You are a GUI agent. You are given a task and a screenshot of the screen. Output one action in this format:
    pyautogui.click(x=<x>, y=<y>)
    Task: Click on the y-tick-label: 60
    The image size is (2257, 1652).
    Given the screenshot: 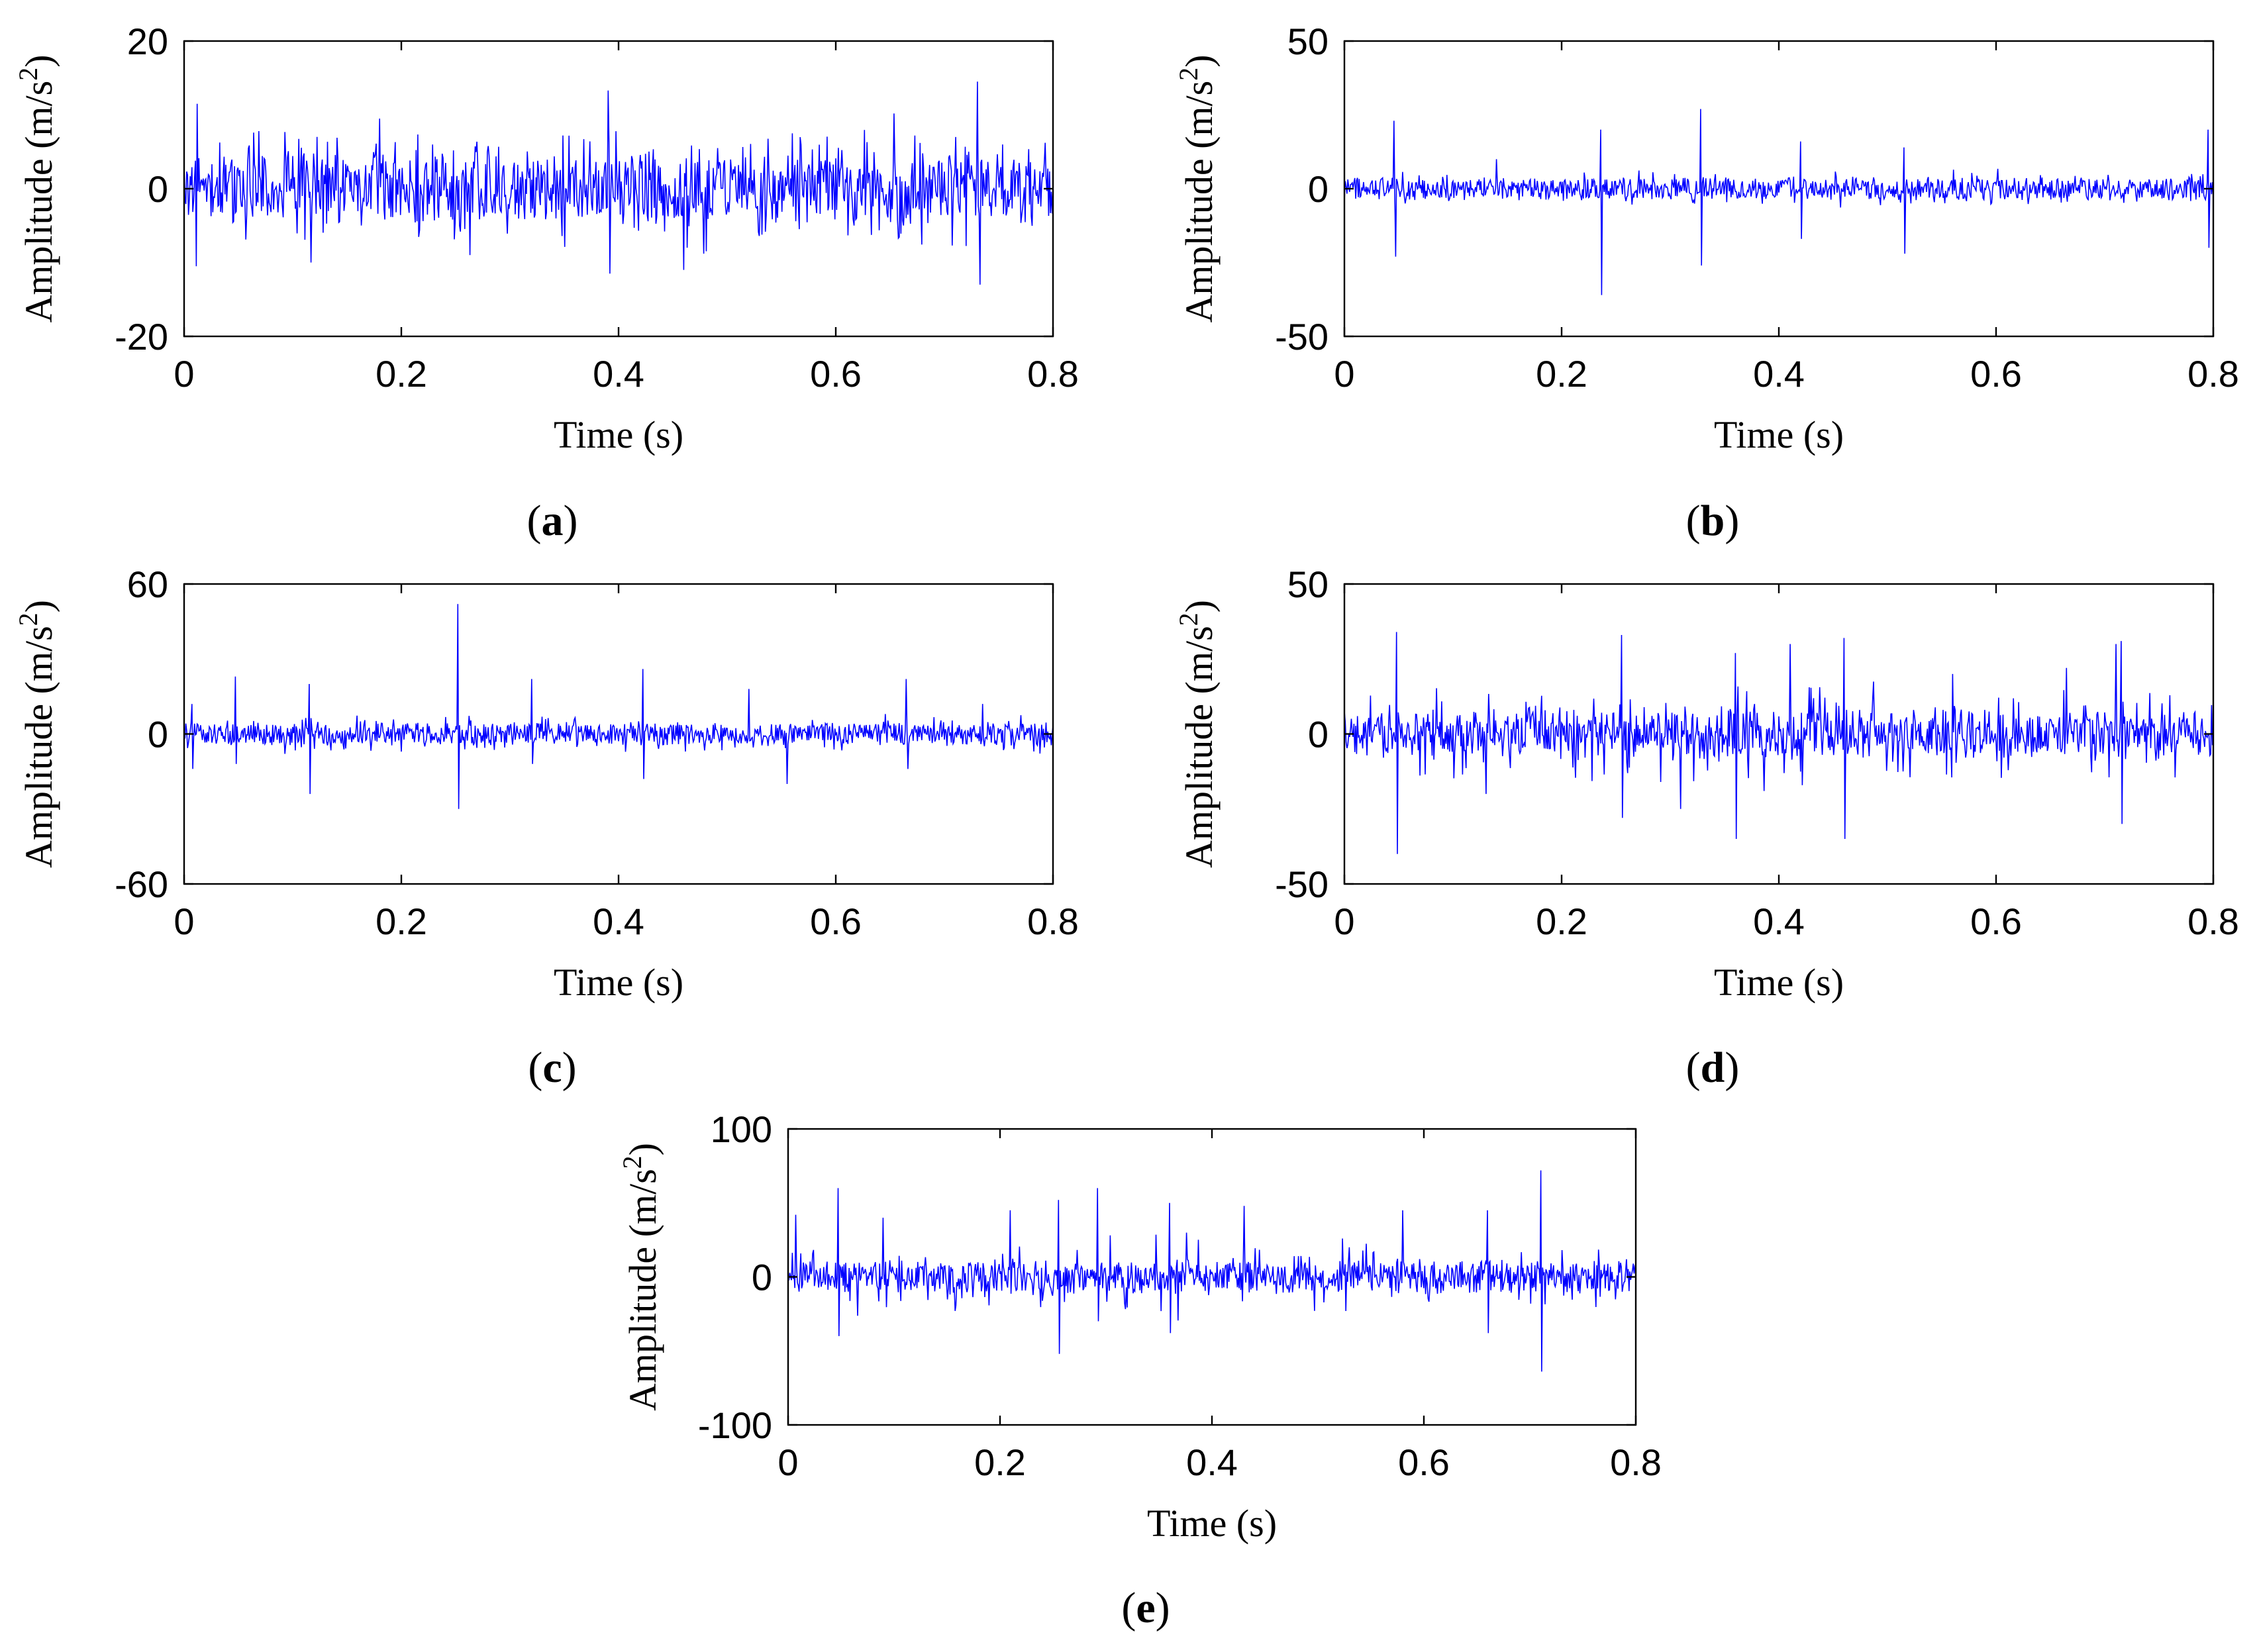 What is the action you would take?
    pyautogui.click(x=147, y=584)
    